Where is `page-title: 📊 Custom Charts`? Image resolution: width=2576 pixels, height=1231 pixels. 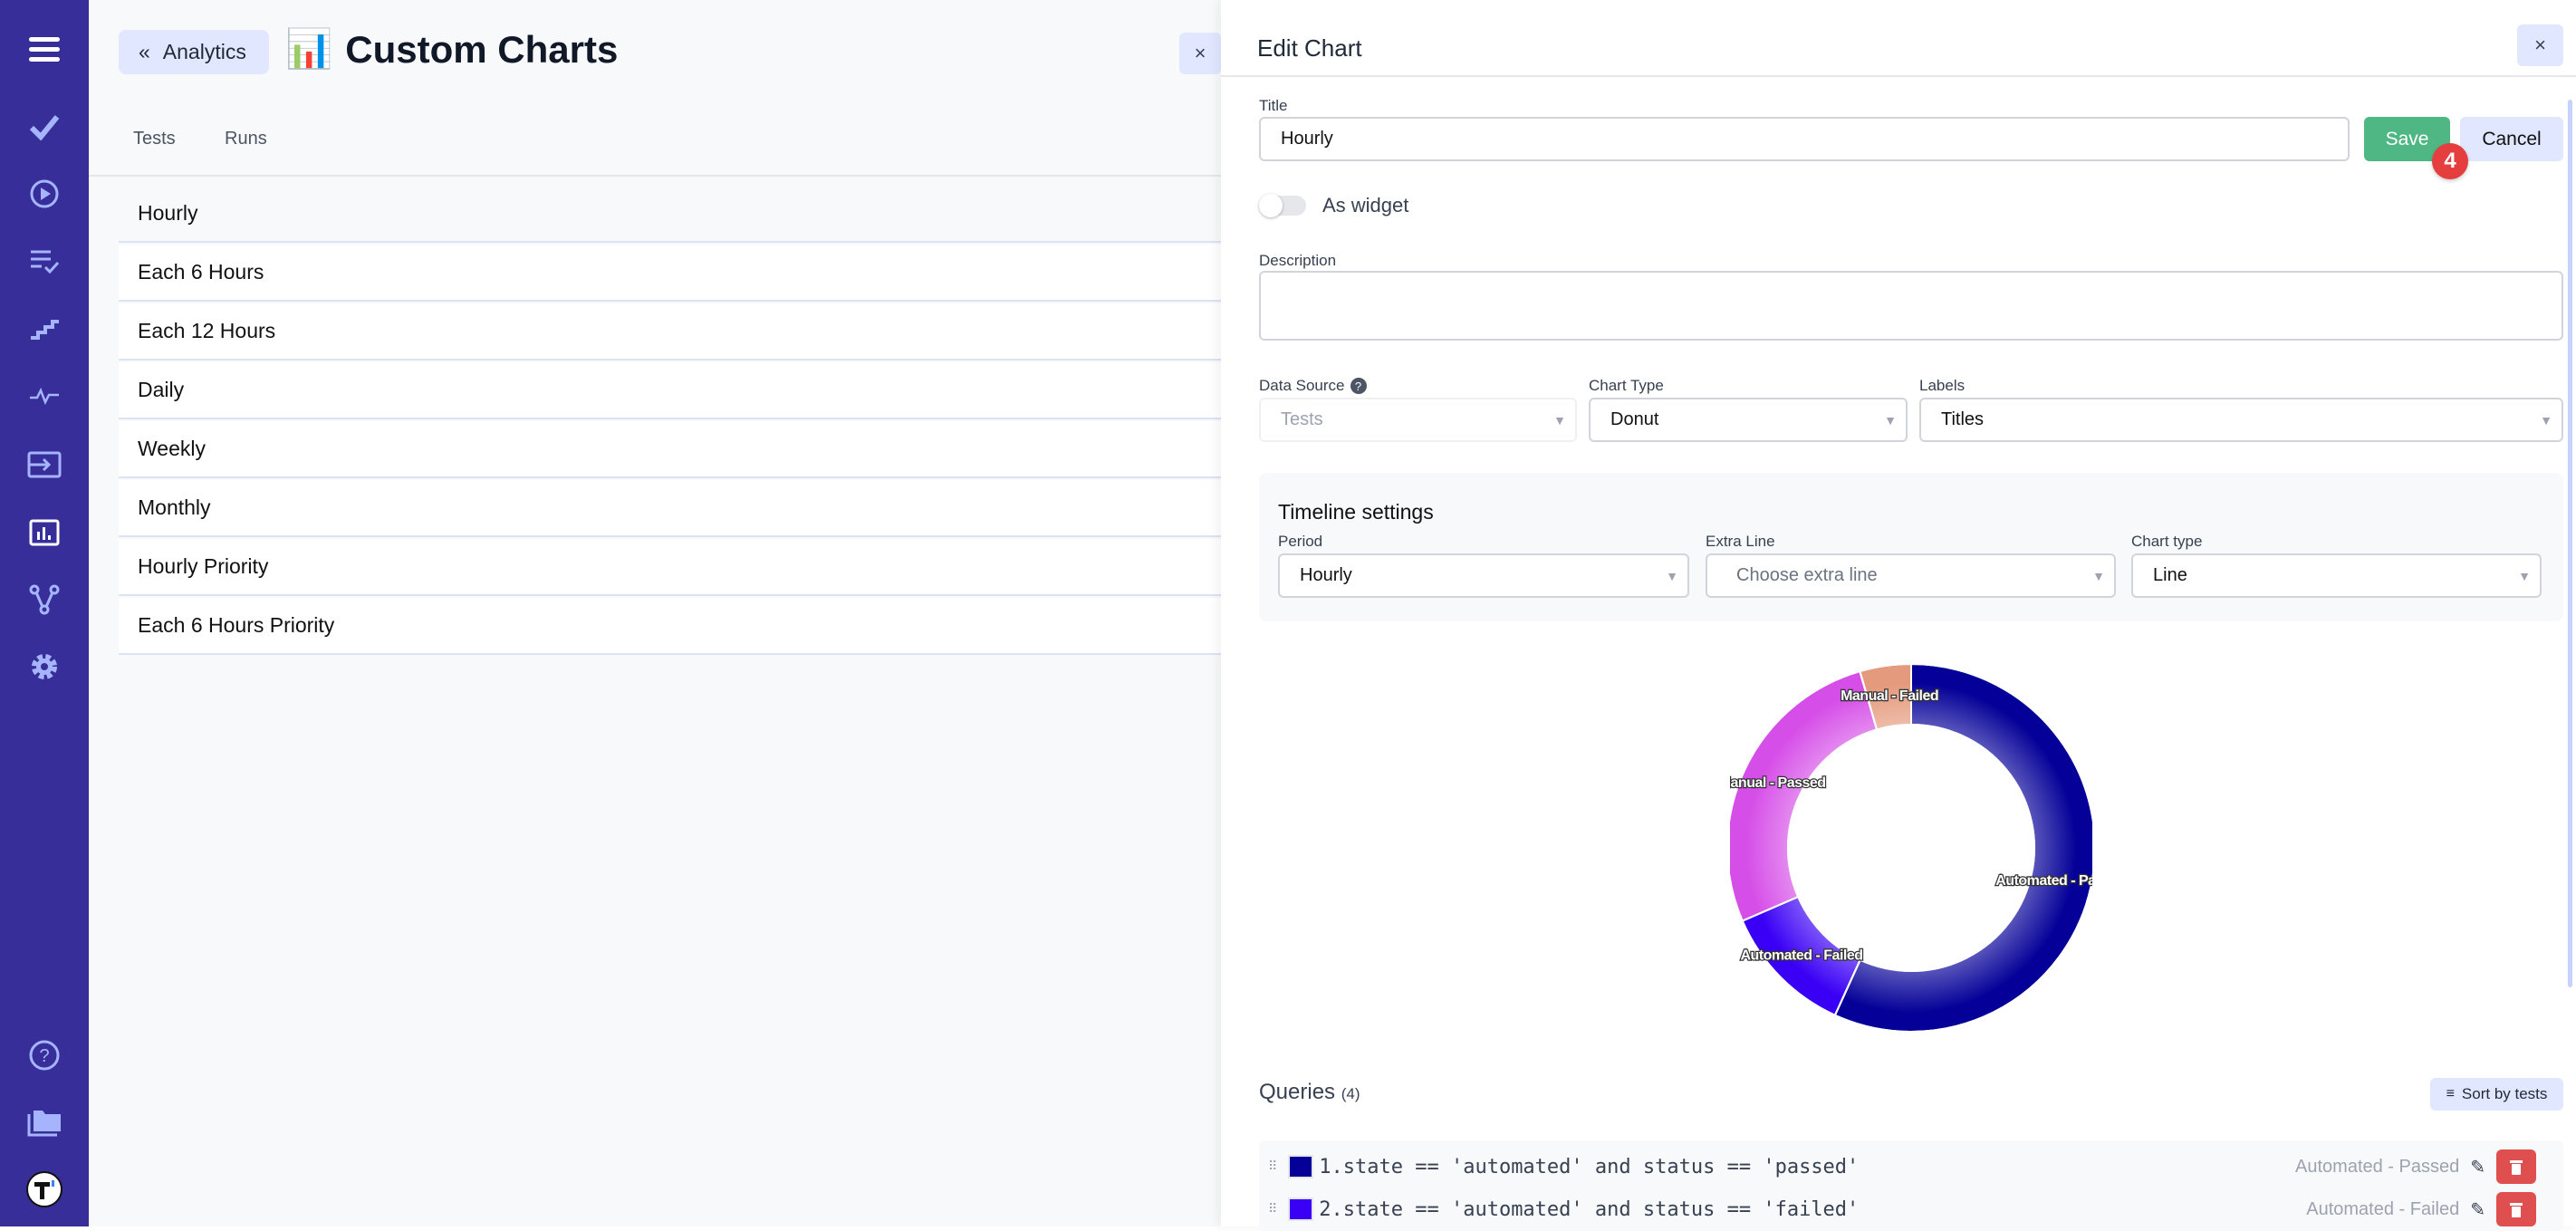
page-title: 📊 Custom Charts is located at coordinates (451, 49).